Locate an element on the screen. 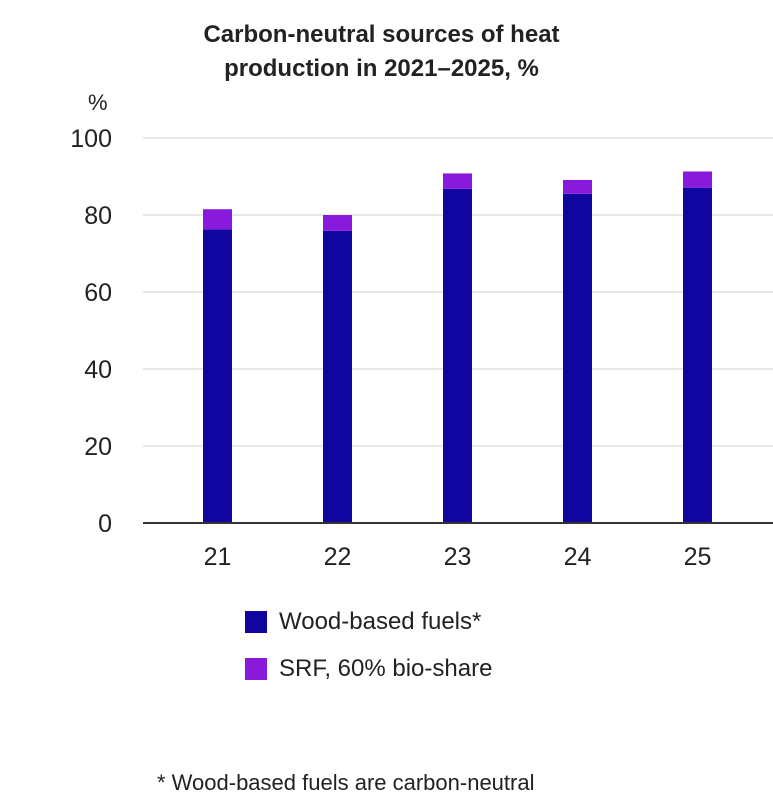 This screenshot has width=773, height=801. legend-item-wood: Wood-based fuels* is located at coordinates (363, 622).